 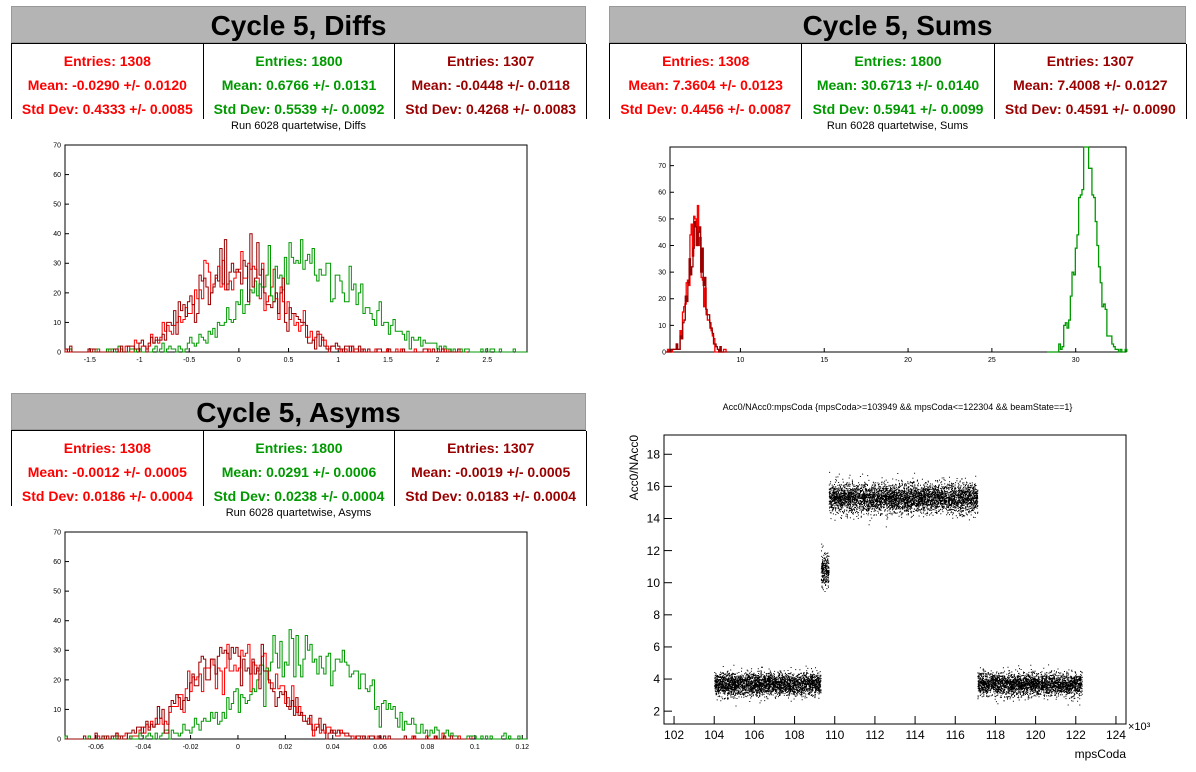 I want to click on diffs-std-3: Std Dev: 0.4268 +/- 0.0083, so click(x=491, y=109).